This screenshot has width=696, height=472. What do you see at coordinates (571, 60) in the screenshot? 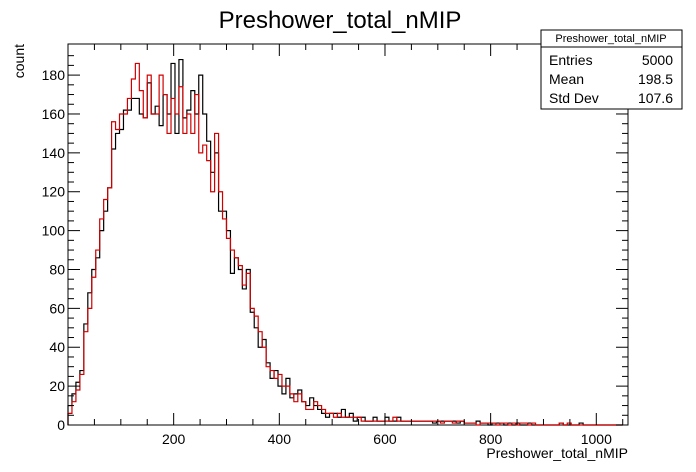
I see `stats-entries-label: Entries` at bounding box center [571, 60].